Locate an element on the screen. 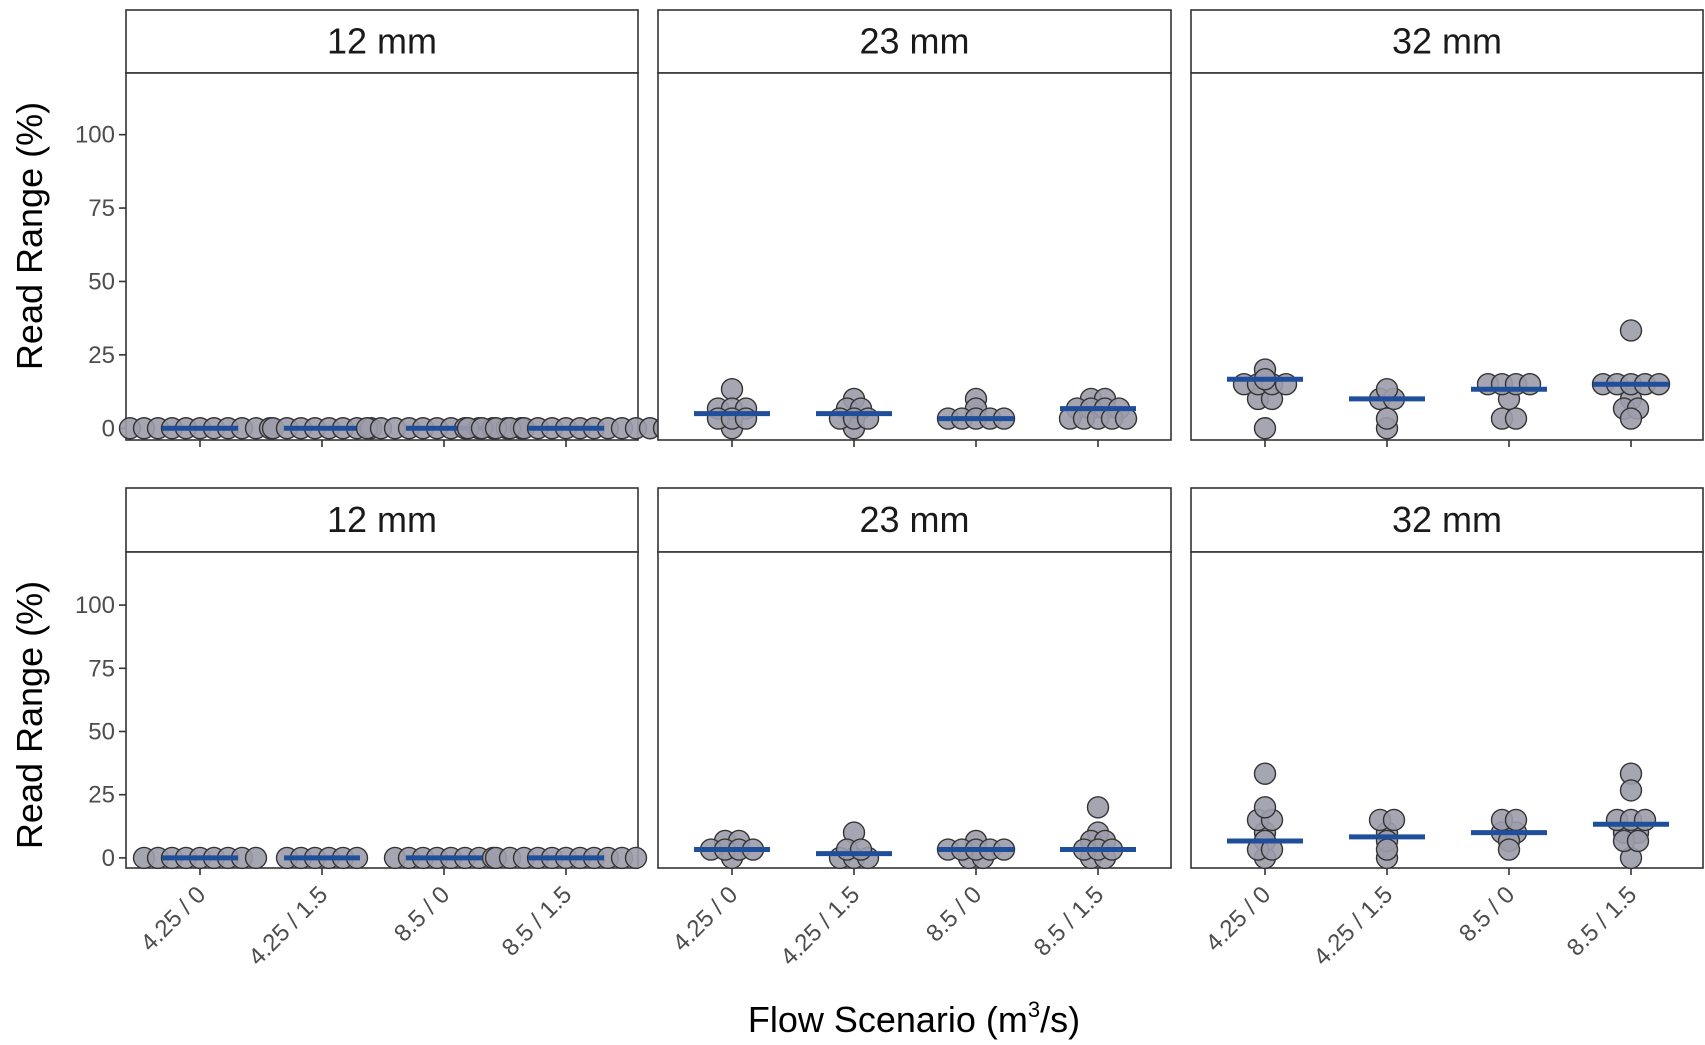  facet-panel-0: 12 mm 0 25 50 75 100 is located at coordinates (375, 228).